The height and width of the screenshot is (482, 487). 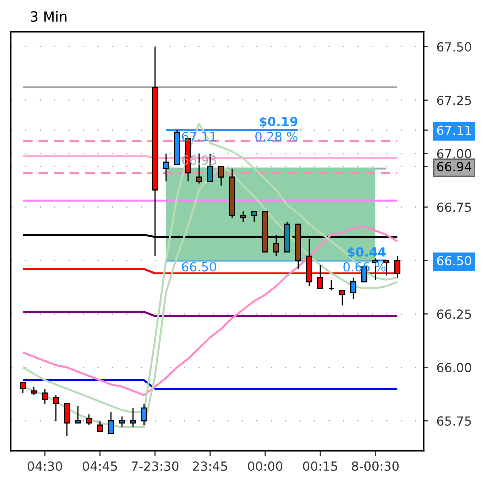 What do you see at coordinates (277, 137) in the screenshot?
I see `annotation: 0.28 %` at bounding box center [277, 137].